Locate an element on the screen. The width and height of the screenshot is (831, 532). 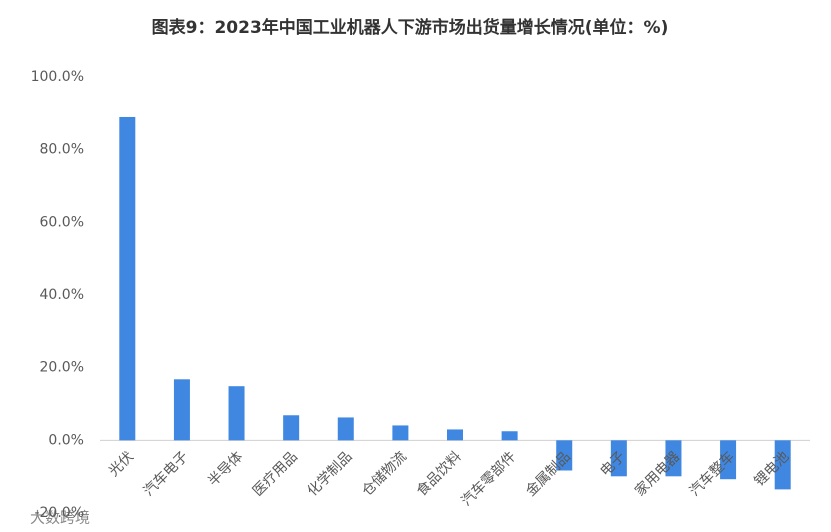
y-tick-label: 100.0% is located at coordinates (57, 77).